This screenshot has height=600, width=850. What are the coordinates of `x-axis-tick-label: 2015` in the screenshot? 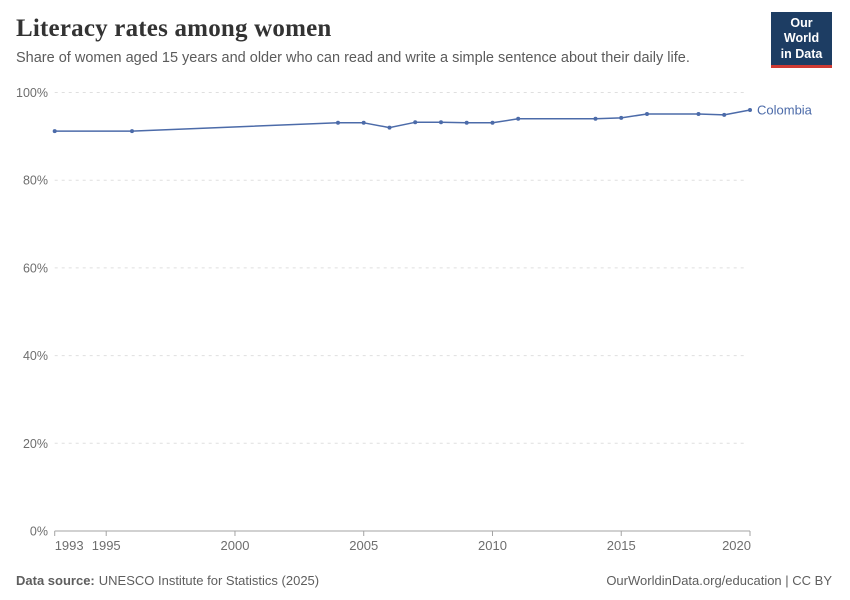 It's located at (621, 545).